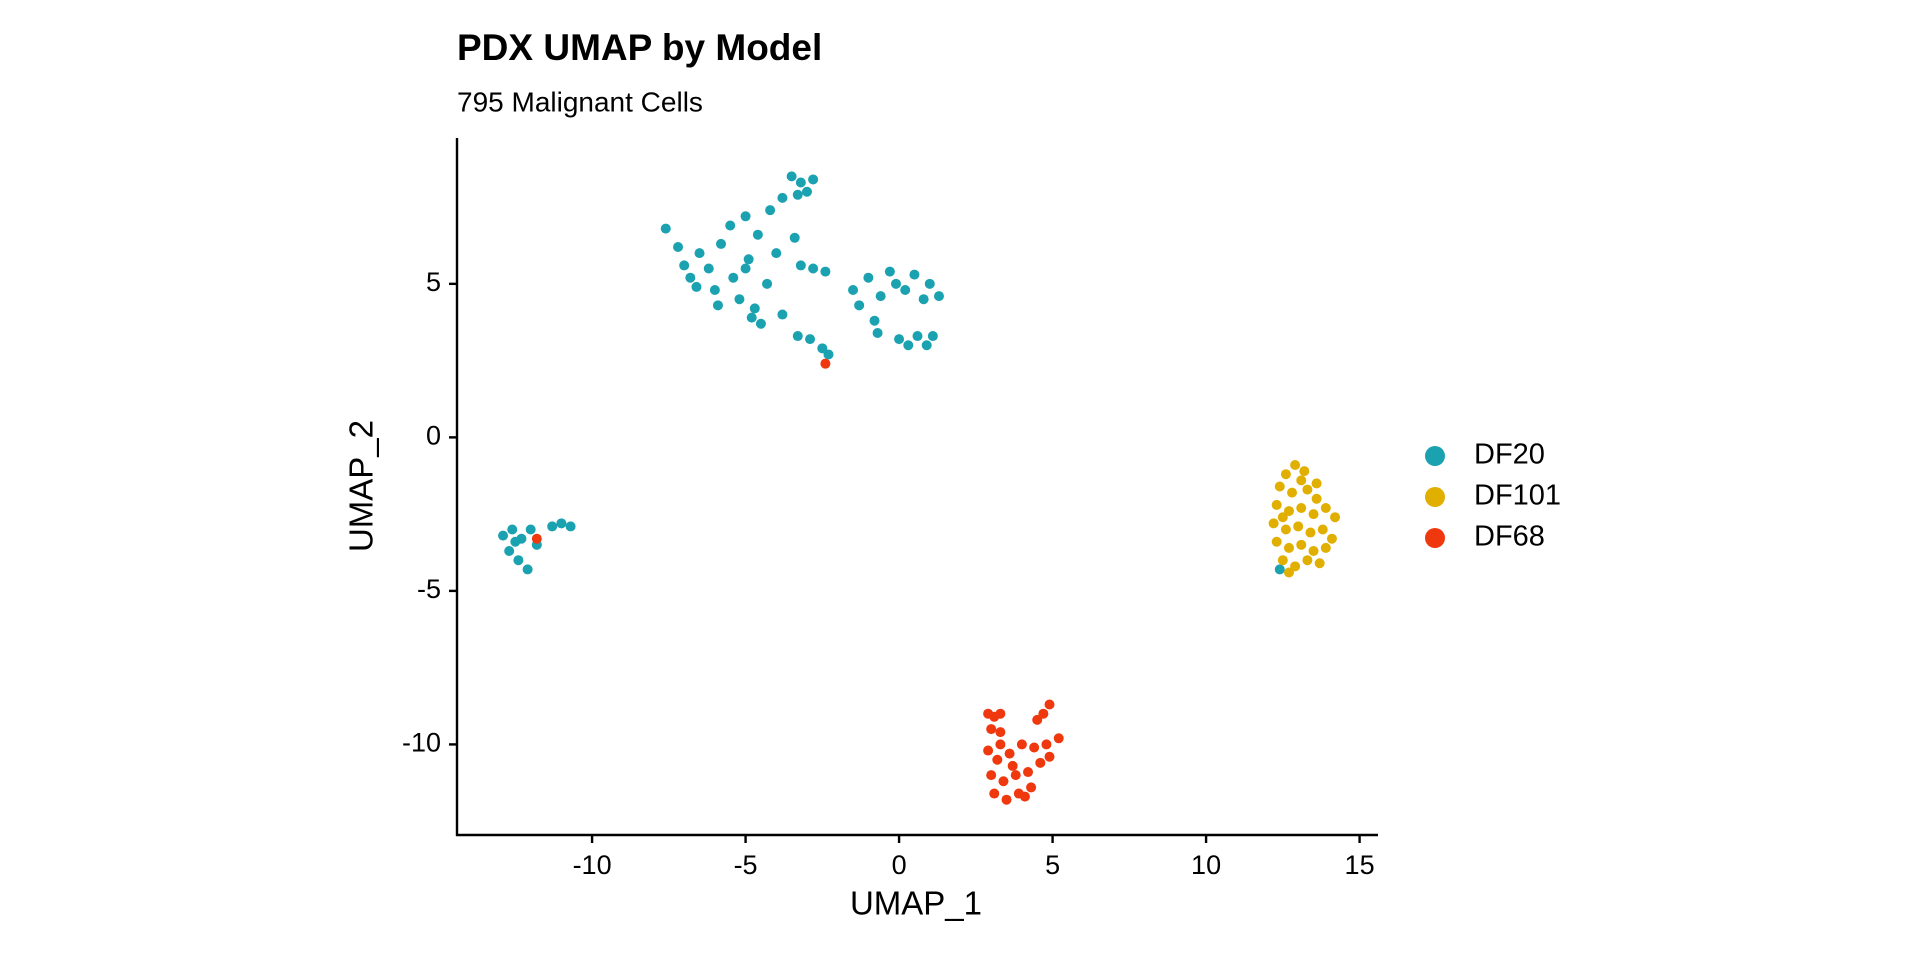 The width and height of the screenshot is (1920, 960). What do you see at coordinates (899, 865) in the screenshot?
I see `x-tick-label: 0` at bounding box center [899, 865].